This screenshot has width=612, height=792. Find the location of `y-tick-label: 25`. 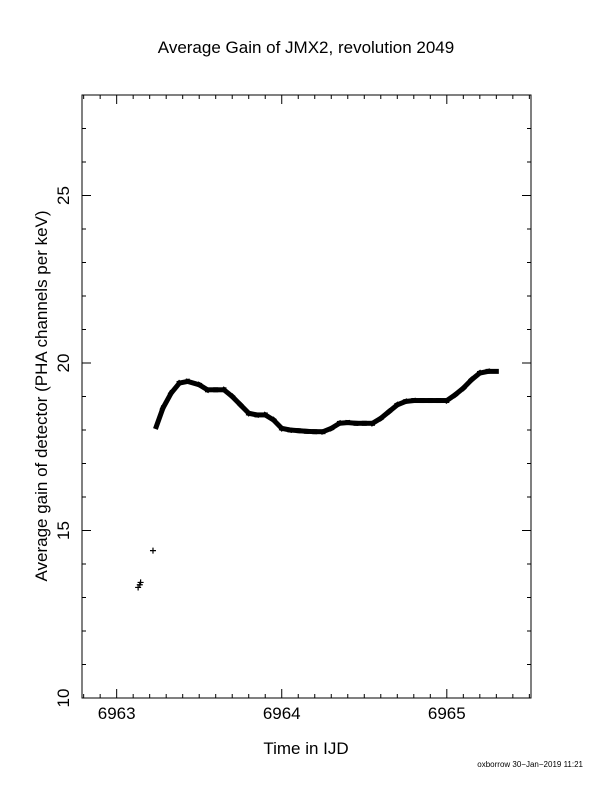

y-tick-label: 25 is located at coordinates (63, 195).